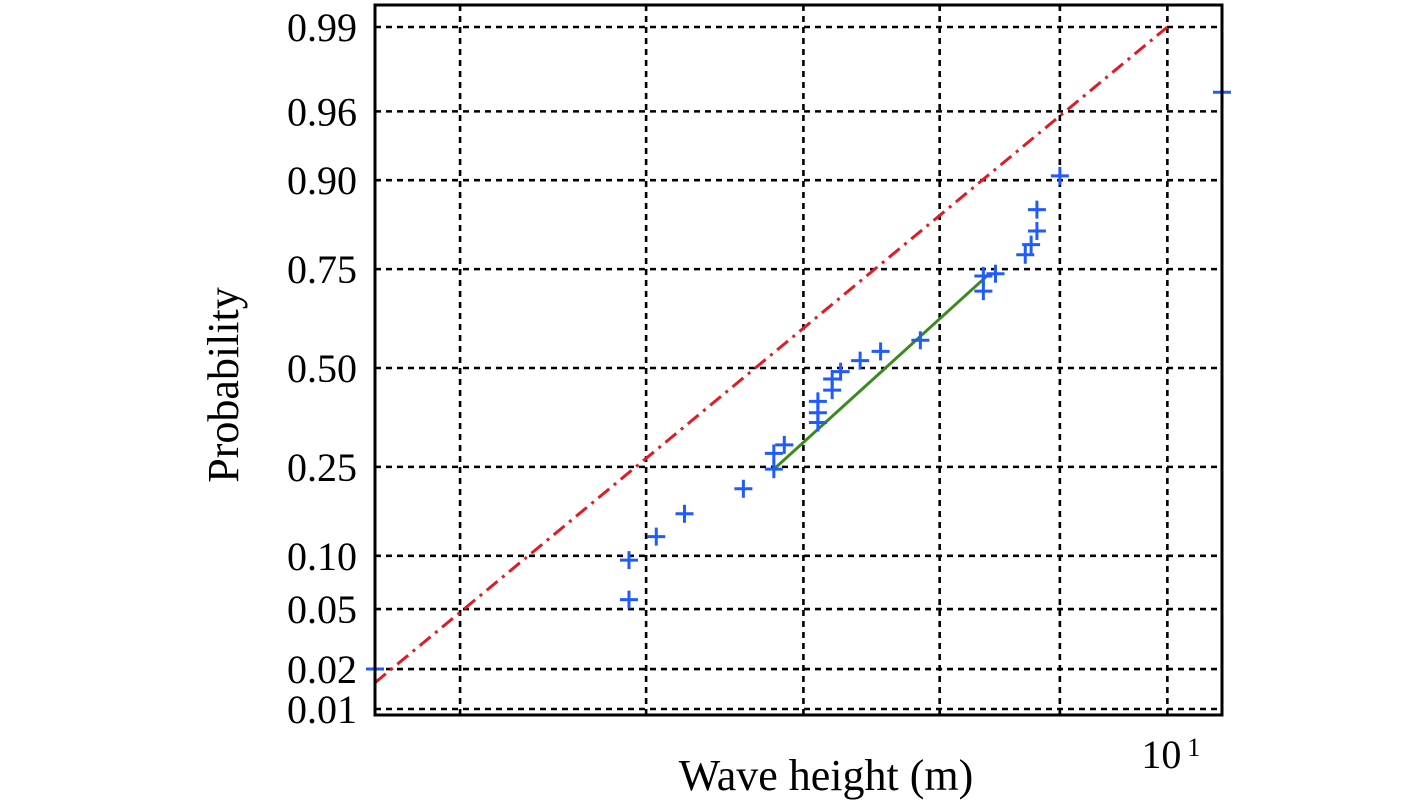  Describe the element at coordinates (322, 27) in the screenshot. I see `y-tick-label: 0.99` at that location.